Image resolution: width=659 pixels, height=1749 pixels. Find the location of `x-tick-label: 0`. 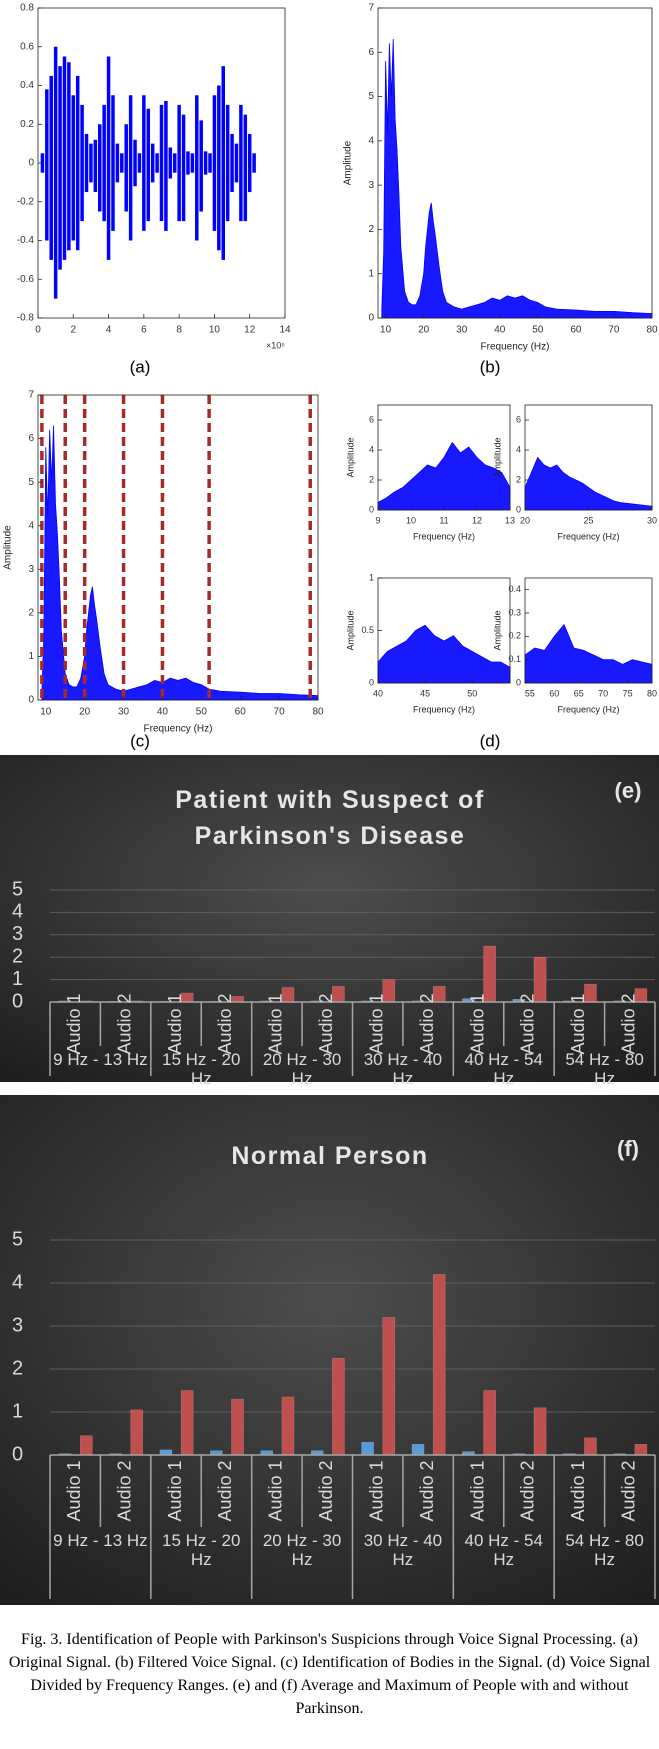

x-tick-label: 0 is located at coordinates (38, 330).